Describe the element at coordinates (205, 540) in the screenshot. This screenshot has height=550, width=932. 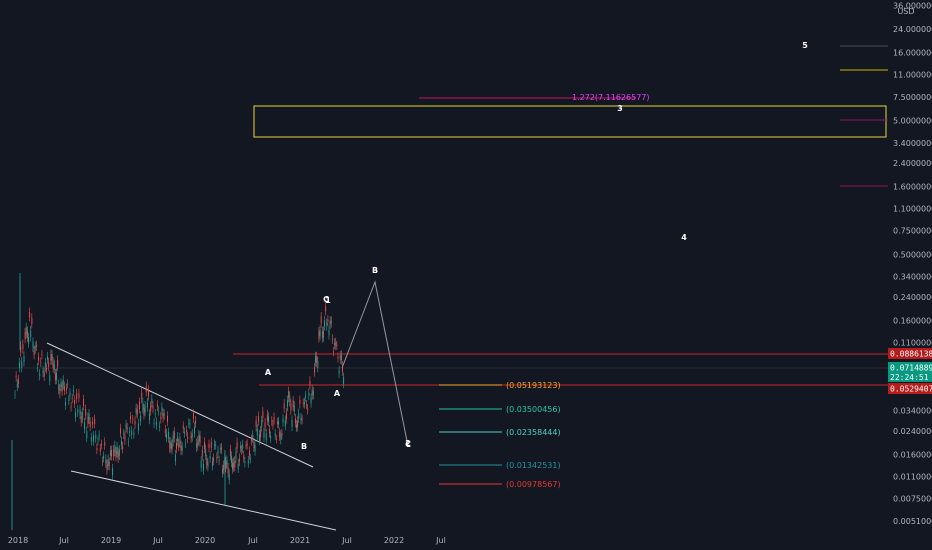
I see `time-tick-label: 2020` at that location.